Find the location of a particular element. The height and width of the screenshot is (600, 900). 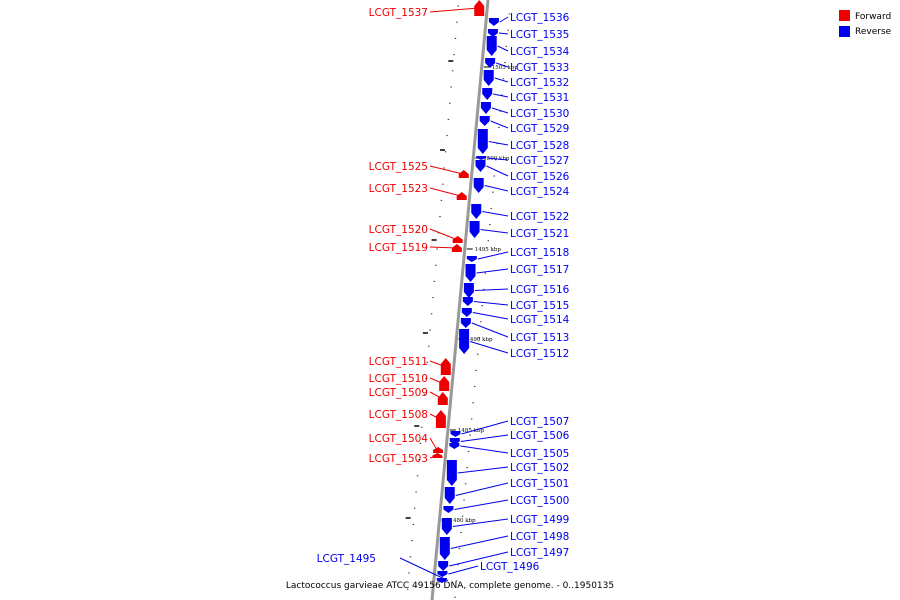

gene-label: LCGT_1526 is located at coordinates (540, 177).